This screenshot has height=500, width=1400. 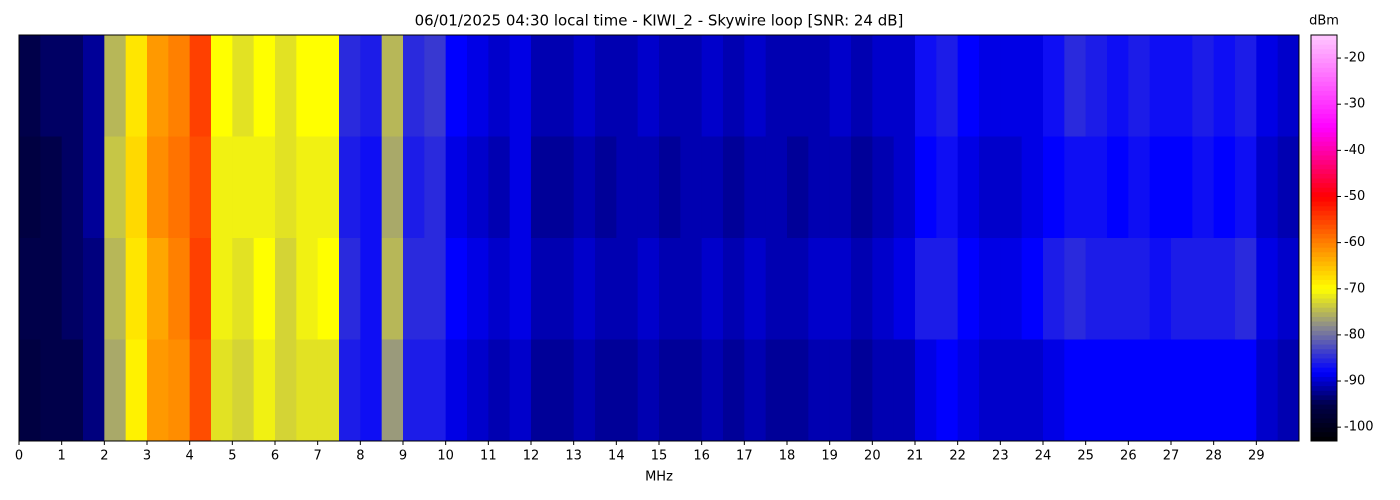 I want to click on colorbar-tick-label: -50, so click(x=1354, y=196).